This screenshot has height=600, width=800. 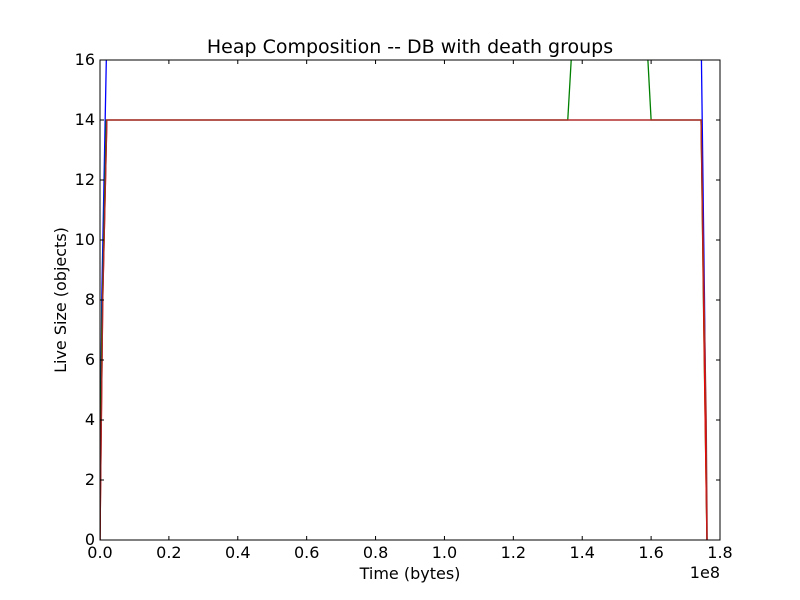 I want to click on y-tick-label: 0, so click(x=90, y=539).